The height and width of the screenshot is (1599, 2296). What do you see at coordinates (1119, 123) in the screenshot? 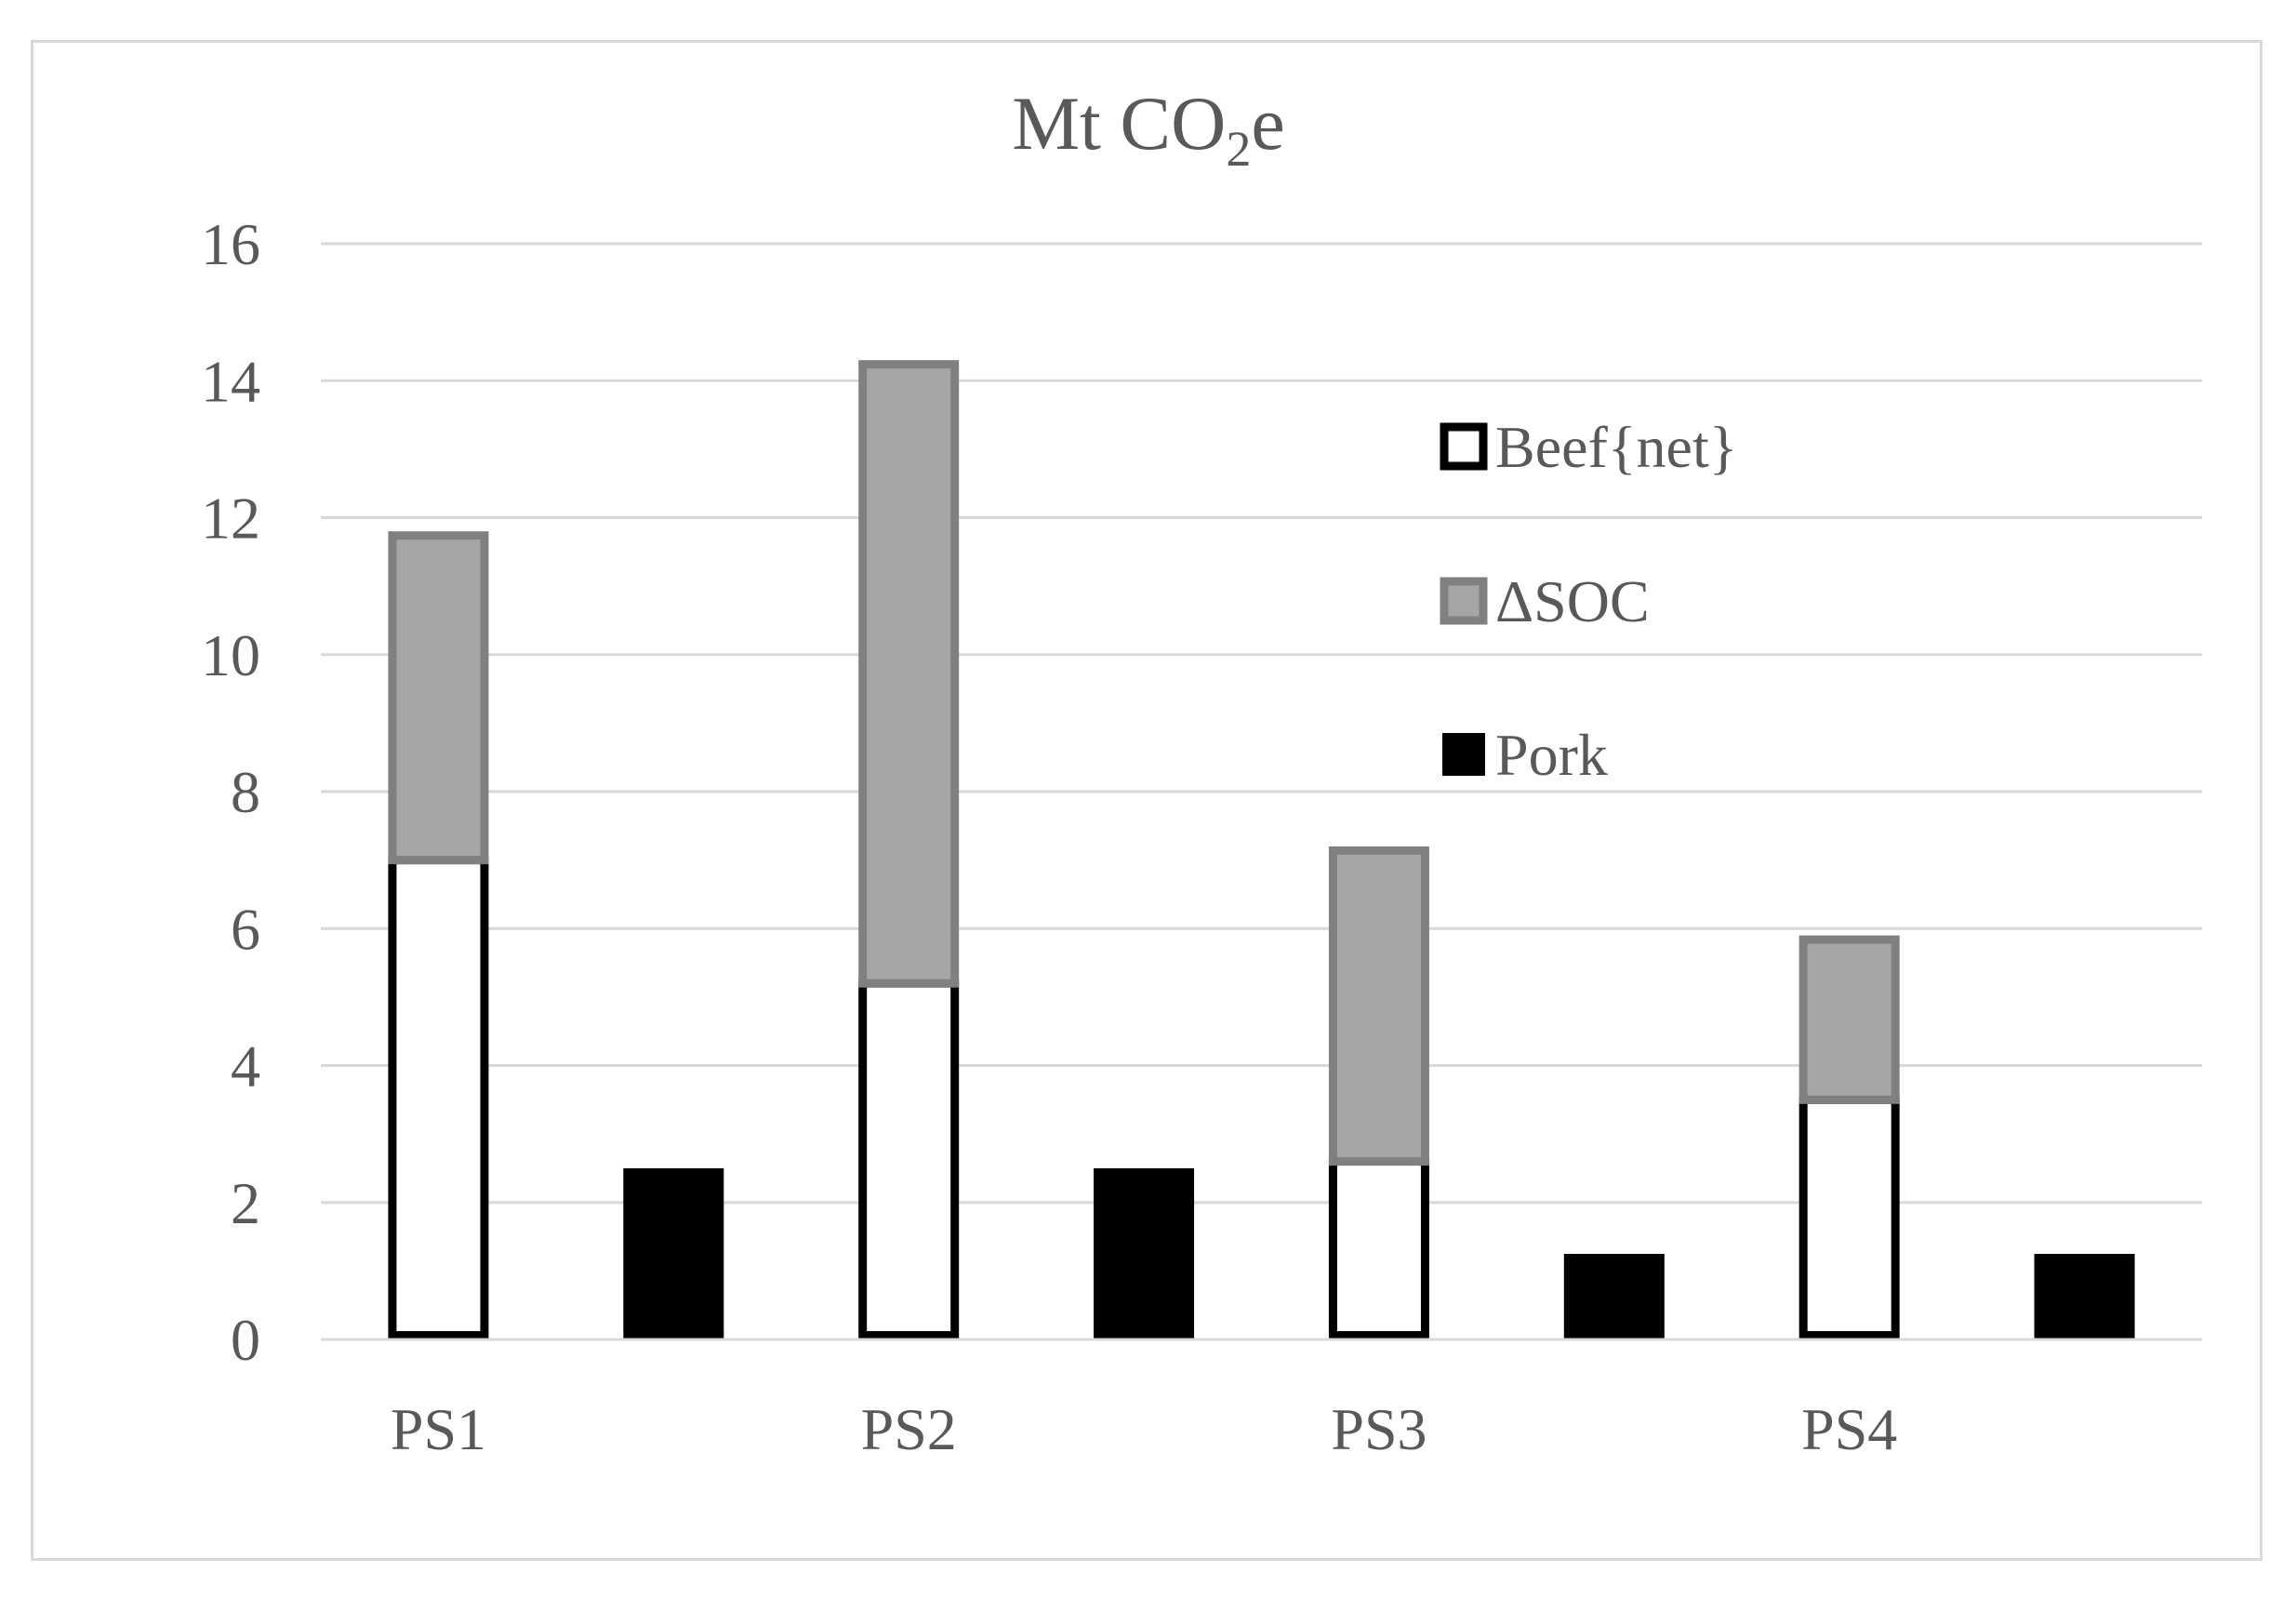
I see `chart-title-main: Mt CO` at bounding box center [1119, 123].